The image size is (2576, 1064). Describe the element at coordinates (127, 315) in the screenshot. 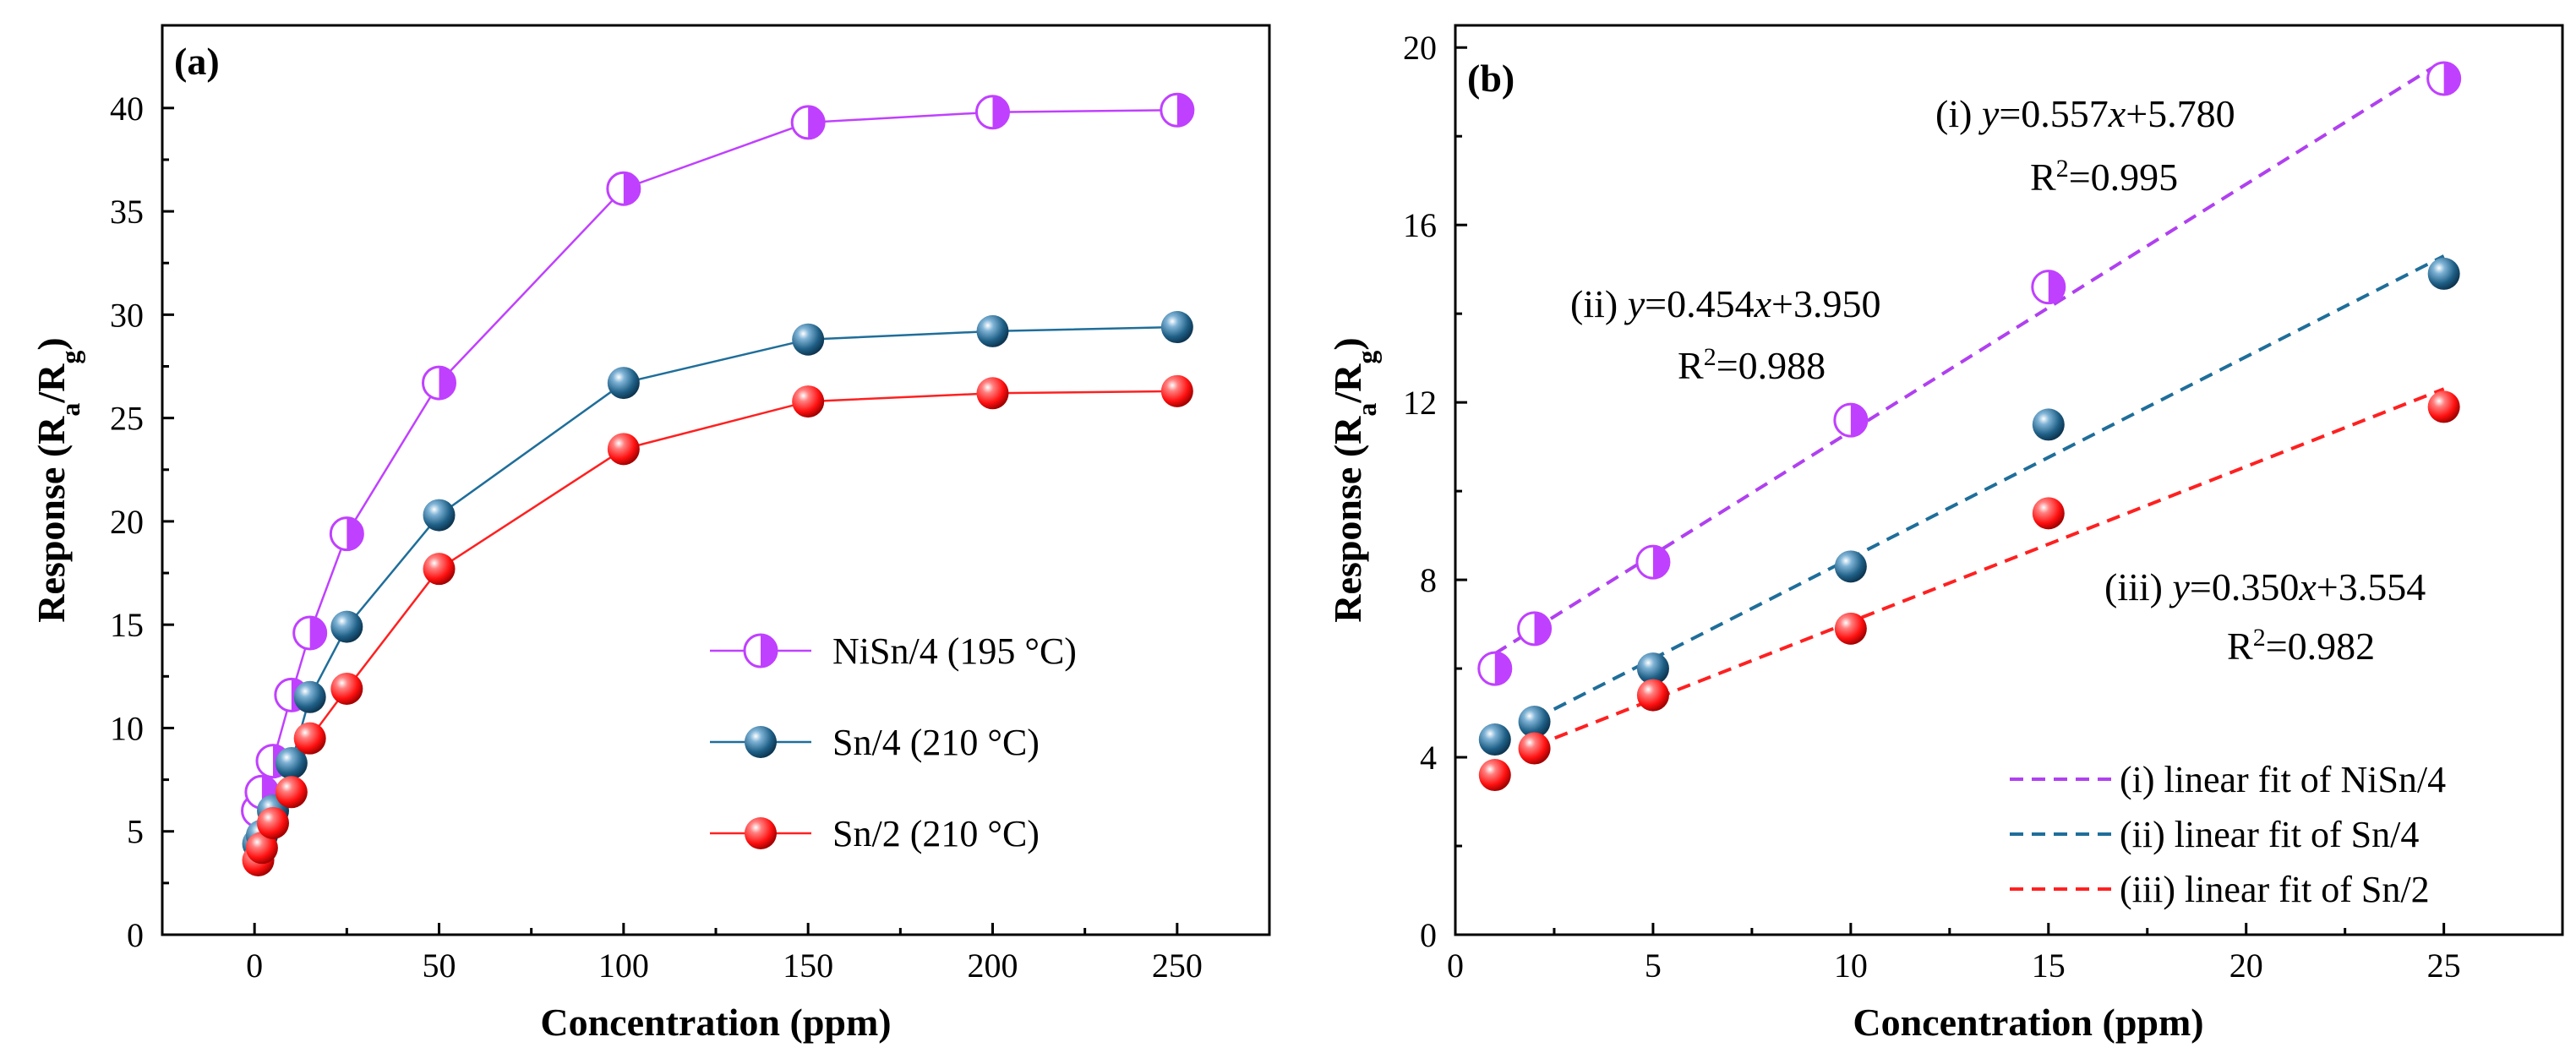

I see `y-tick-label: 30` at that location.